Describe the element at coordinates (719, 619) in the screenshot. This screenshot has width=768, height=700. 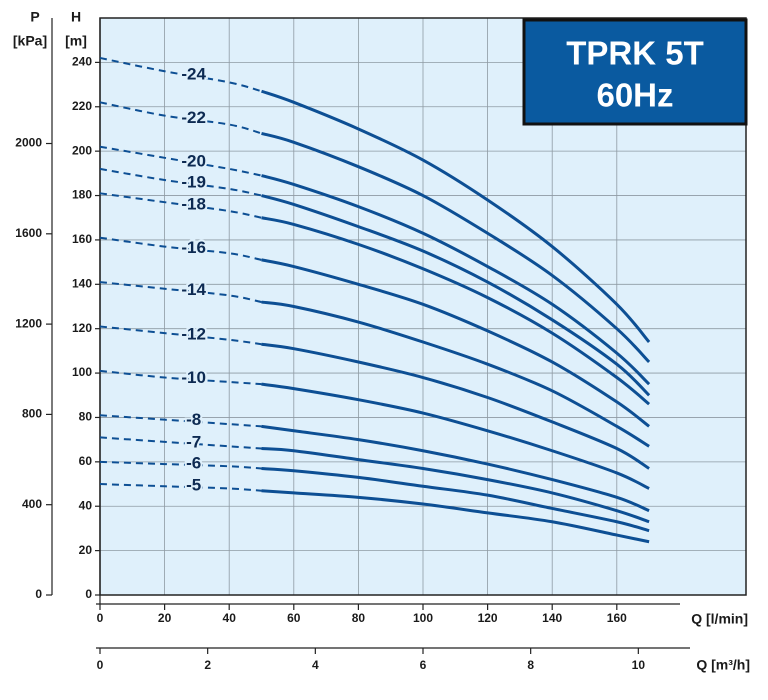
I see `x-axis-label: Q [l/min]` at that location.